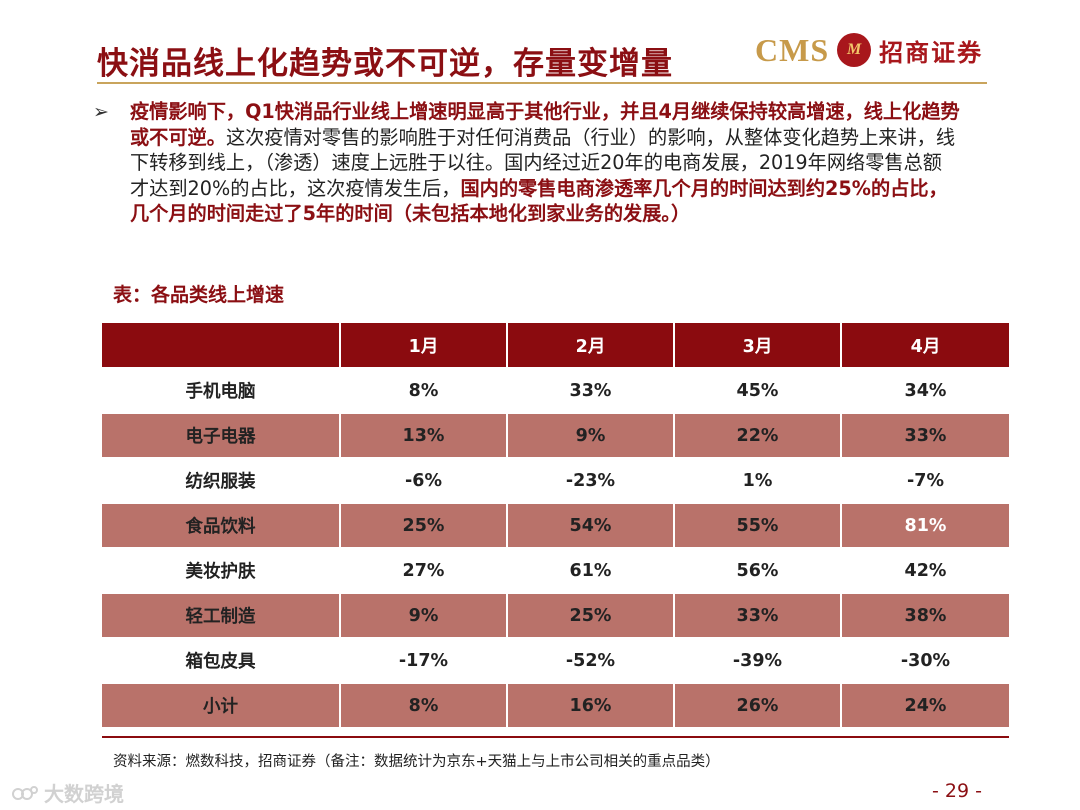 The width and height of the screenshot is (1080, 810). What do you see at coordinates (84, 794) in the screenshot?
I see `watermark-text: 大数跨境` at bounding box center [84, 794].